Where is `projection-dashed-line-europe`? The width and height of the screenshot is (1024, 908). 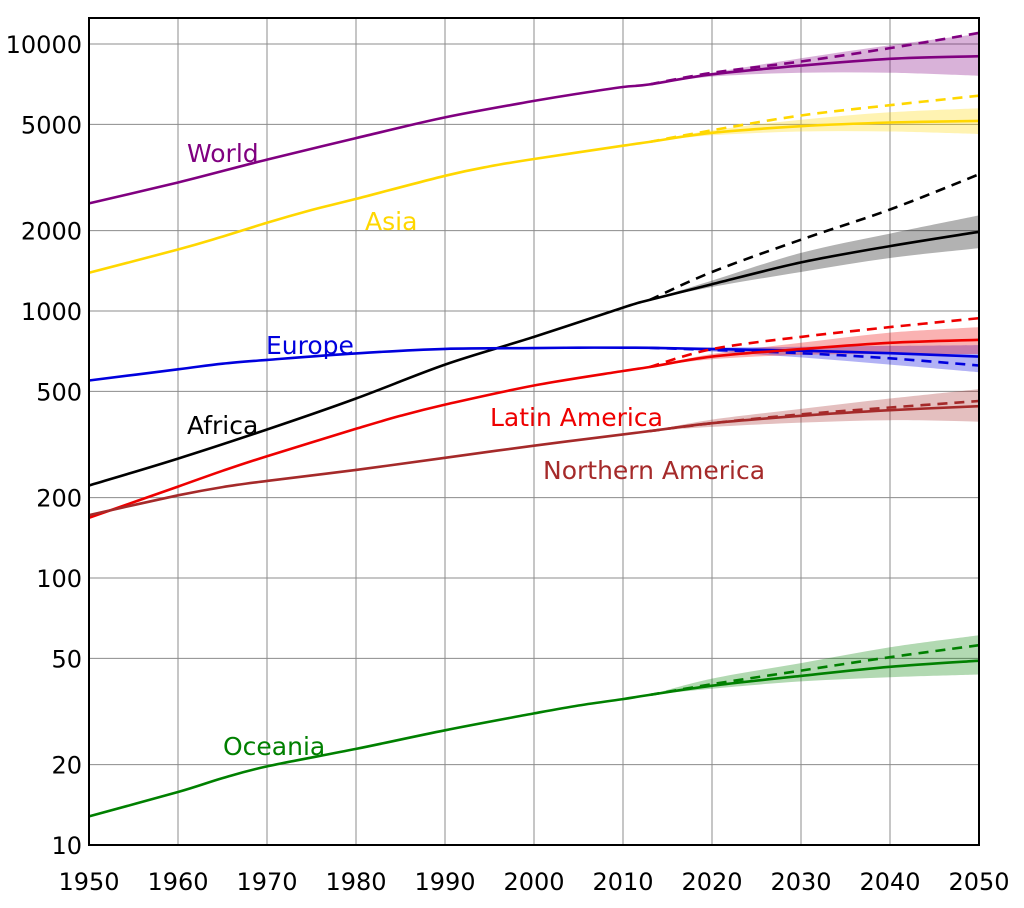
projection-dashed-line-europe is located at coordinates (814, 356).